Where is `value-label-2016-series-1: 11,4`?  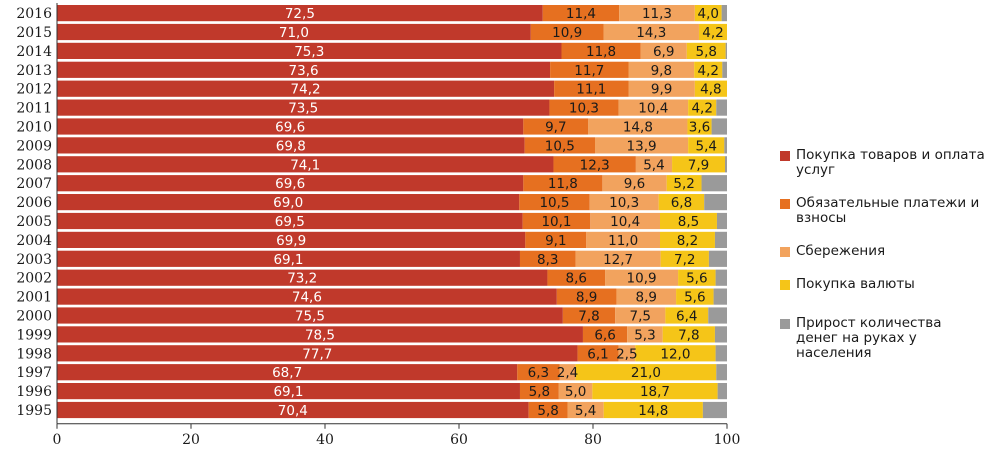 value-label-2016-series-1: 11,4 is located at coordinates (581, 14).